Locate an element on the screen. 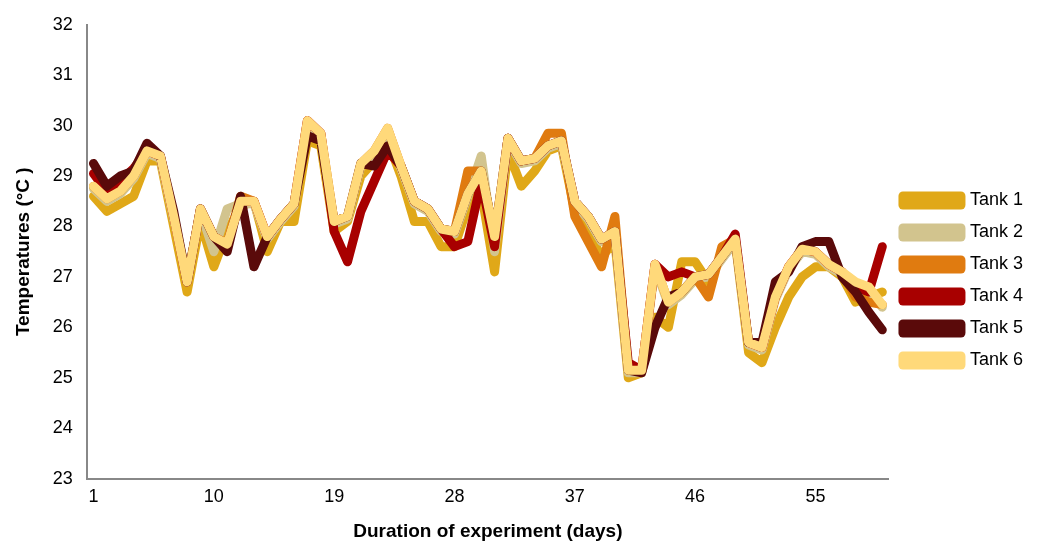 The width and height of the screenshot is (1043, 551). legend-label: Tank 3 is located at coordinates (996, 263).